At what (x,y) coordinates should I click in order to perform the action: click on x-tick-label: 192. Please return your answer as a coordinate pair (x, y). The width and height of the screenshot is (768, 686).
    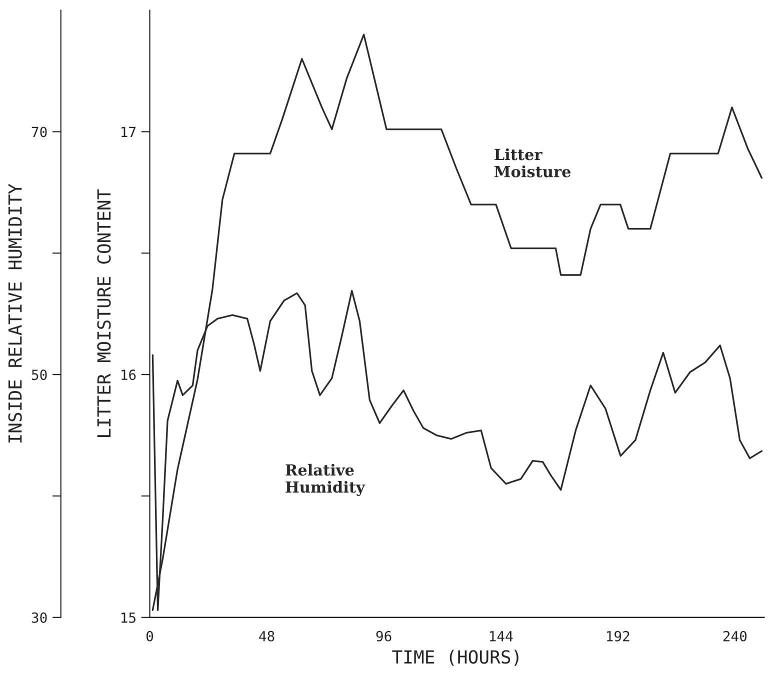
    Looking at the image, I should click on (618, 636).